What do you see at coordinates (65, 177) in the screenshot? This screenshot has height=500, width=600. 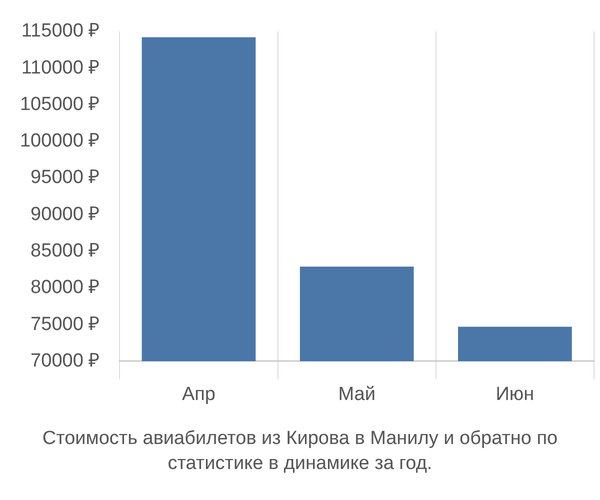 I see `y-tick-label: 95000 ₽` at bounding box center [65, 177].